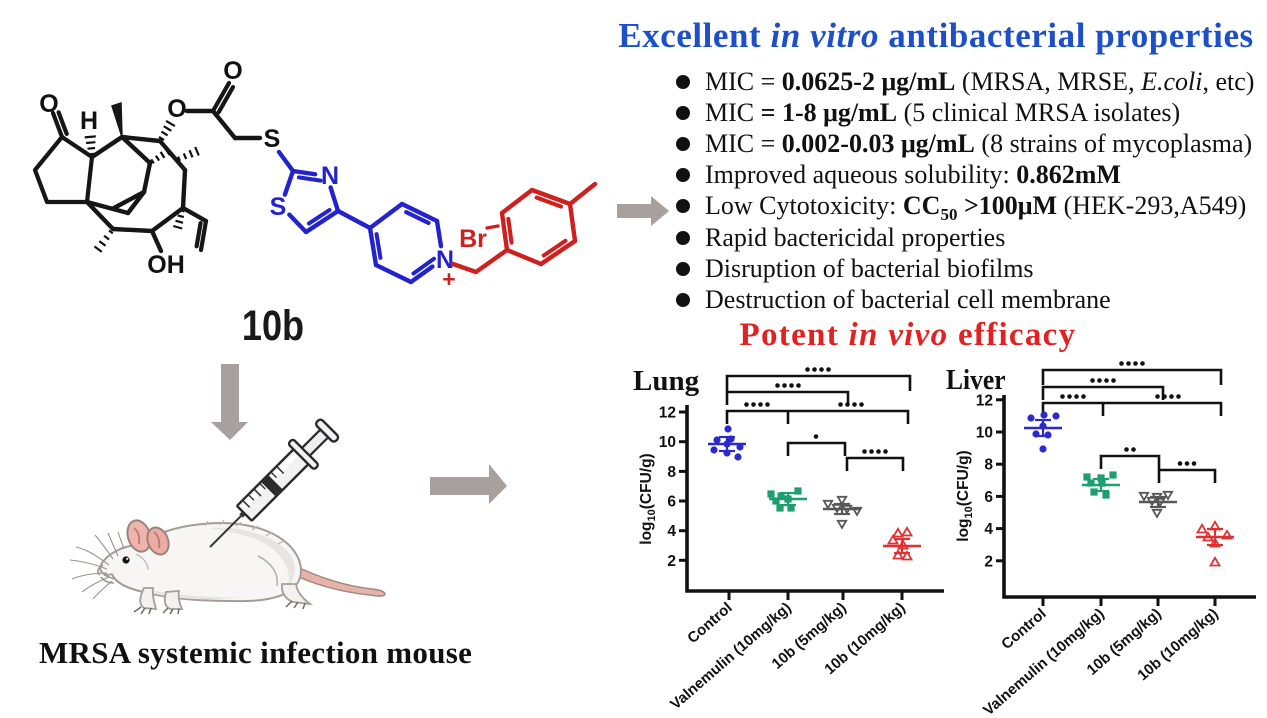 The height and width of the screenshot is (718, 1267). Describe the element at coordinates (89, 121) in the screenshot. I see `svg-text: H` at that location.